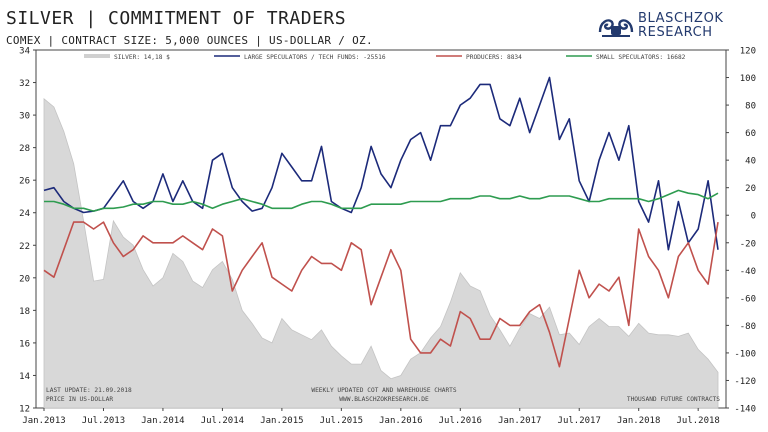  I want to click on x-axis-tick-label: Jul.2018, so click(697, 421).